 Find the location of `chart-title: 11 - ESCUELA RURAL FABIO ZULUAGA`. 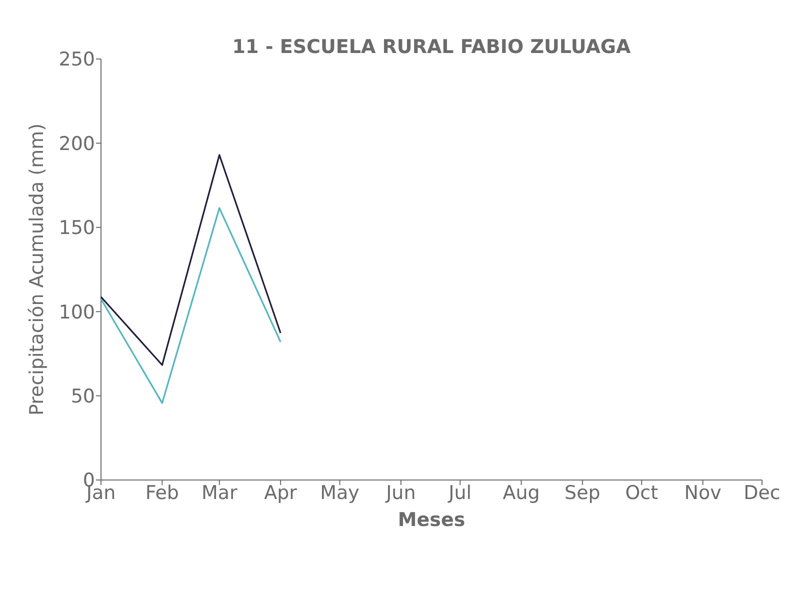

chart-title: 11 - ESCUELA RURAL FABIO ZULUAGA is located at coordinates (431, 47).